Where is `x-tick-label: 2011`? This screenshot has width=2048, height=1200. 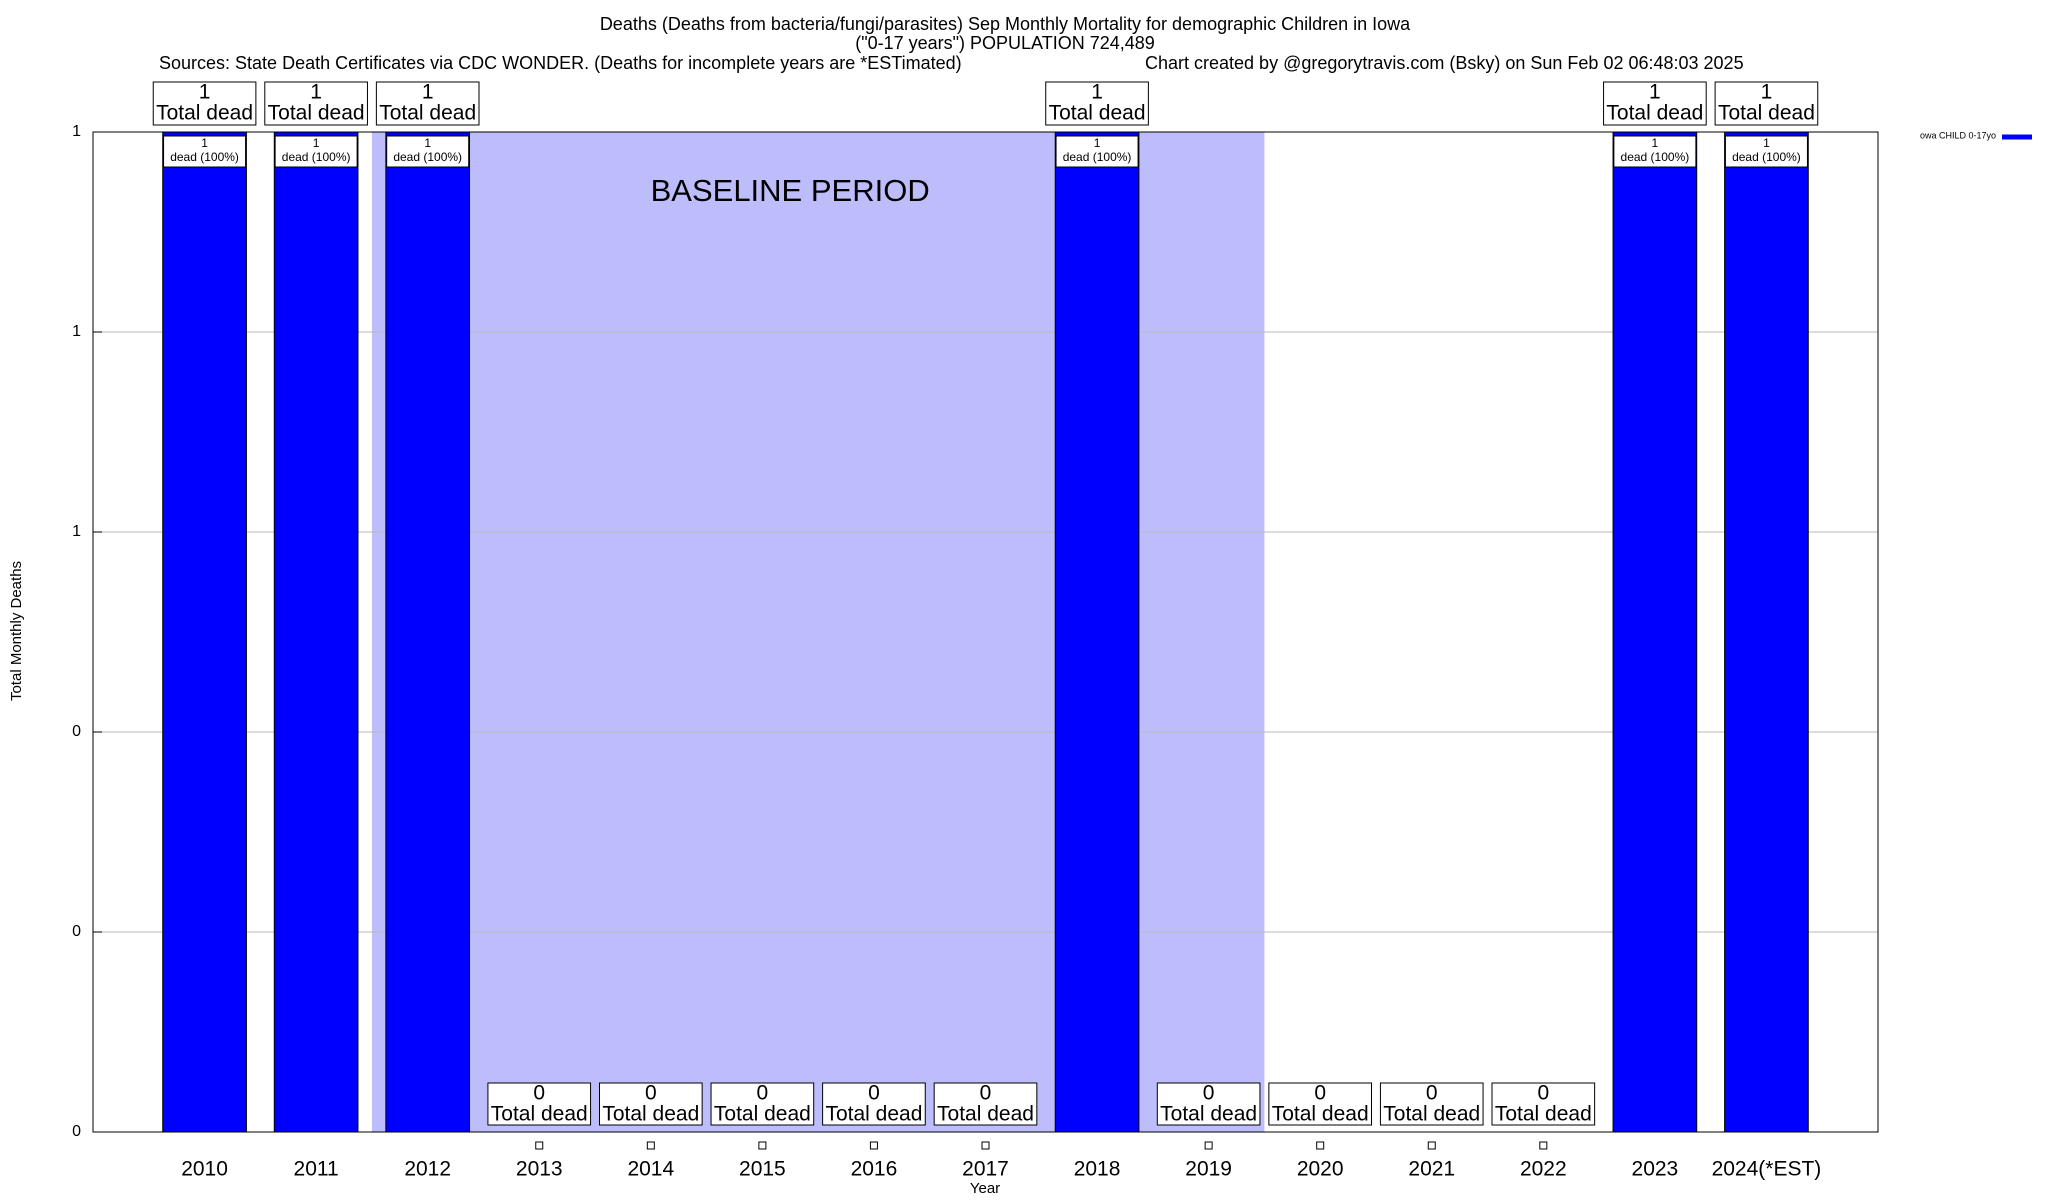 x-tick-label: 2011 is located at coordinates (316, 1169).